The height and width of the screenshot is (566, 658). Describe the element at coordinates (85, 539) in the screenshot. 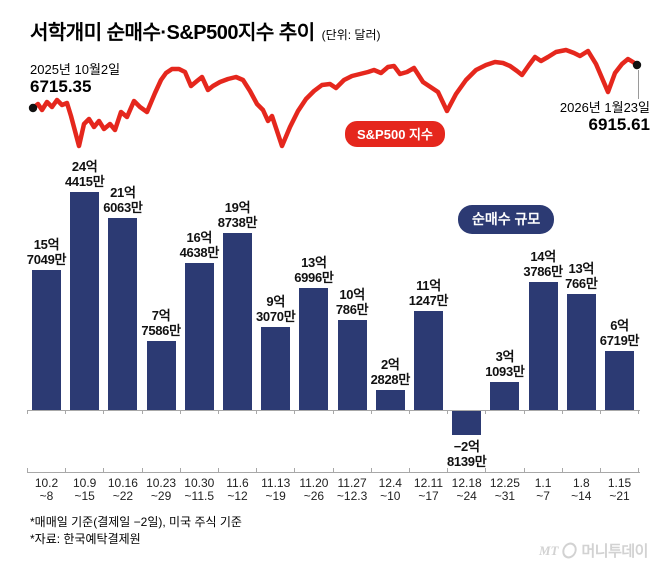

I see `footnote-source: *자료: 한국예탁결제원` at that location.